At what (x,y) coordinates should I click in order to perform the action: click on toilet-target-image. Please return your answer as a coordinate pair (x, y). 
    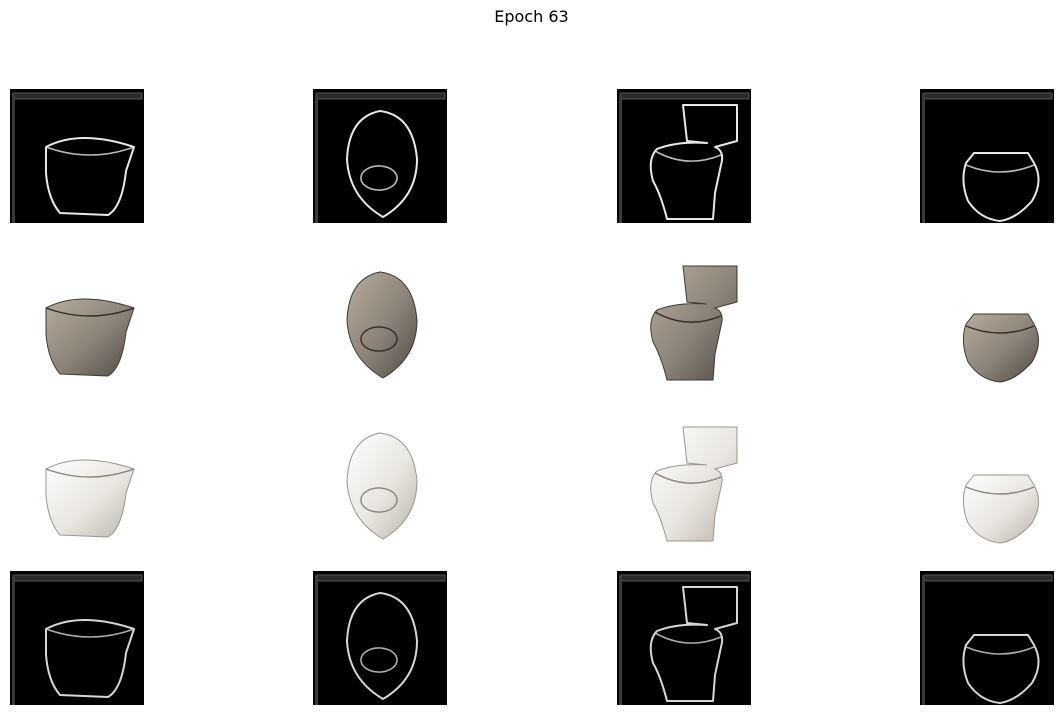
    Looking at the image, I should click on (684, 478).